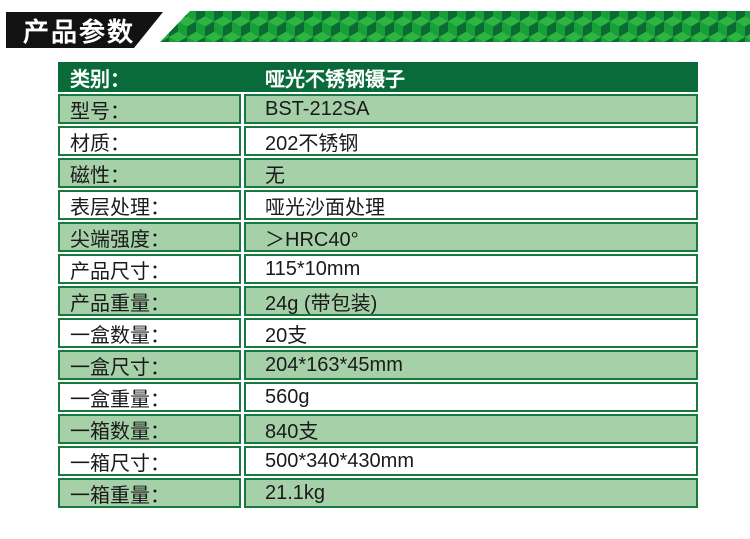  What do you see at coordinates (471, 301) in the screenshot?
I see `param-value: 24g (带包装)` at bounding box center [471, 301].